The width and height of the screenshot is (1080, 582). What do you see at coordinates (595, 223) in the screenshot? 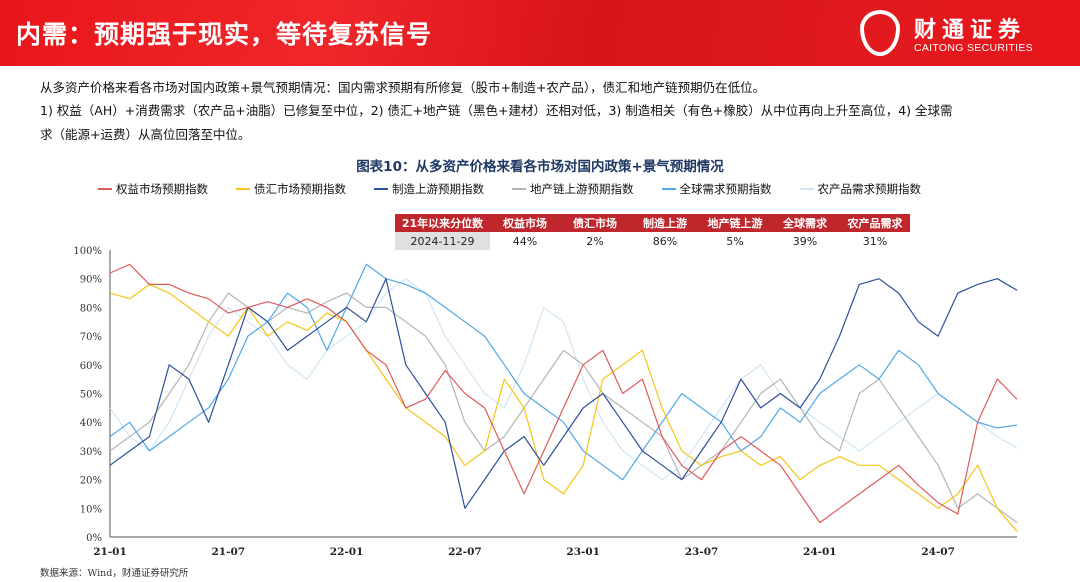
I see `table-header: 债汇市场` at bounding box center [595, 223].